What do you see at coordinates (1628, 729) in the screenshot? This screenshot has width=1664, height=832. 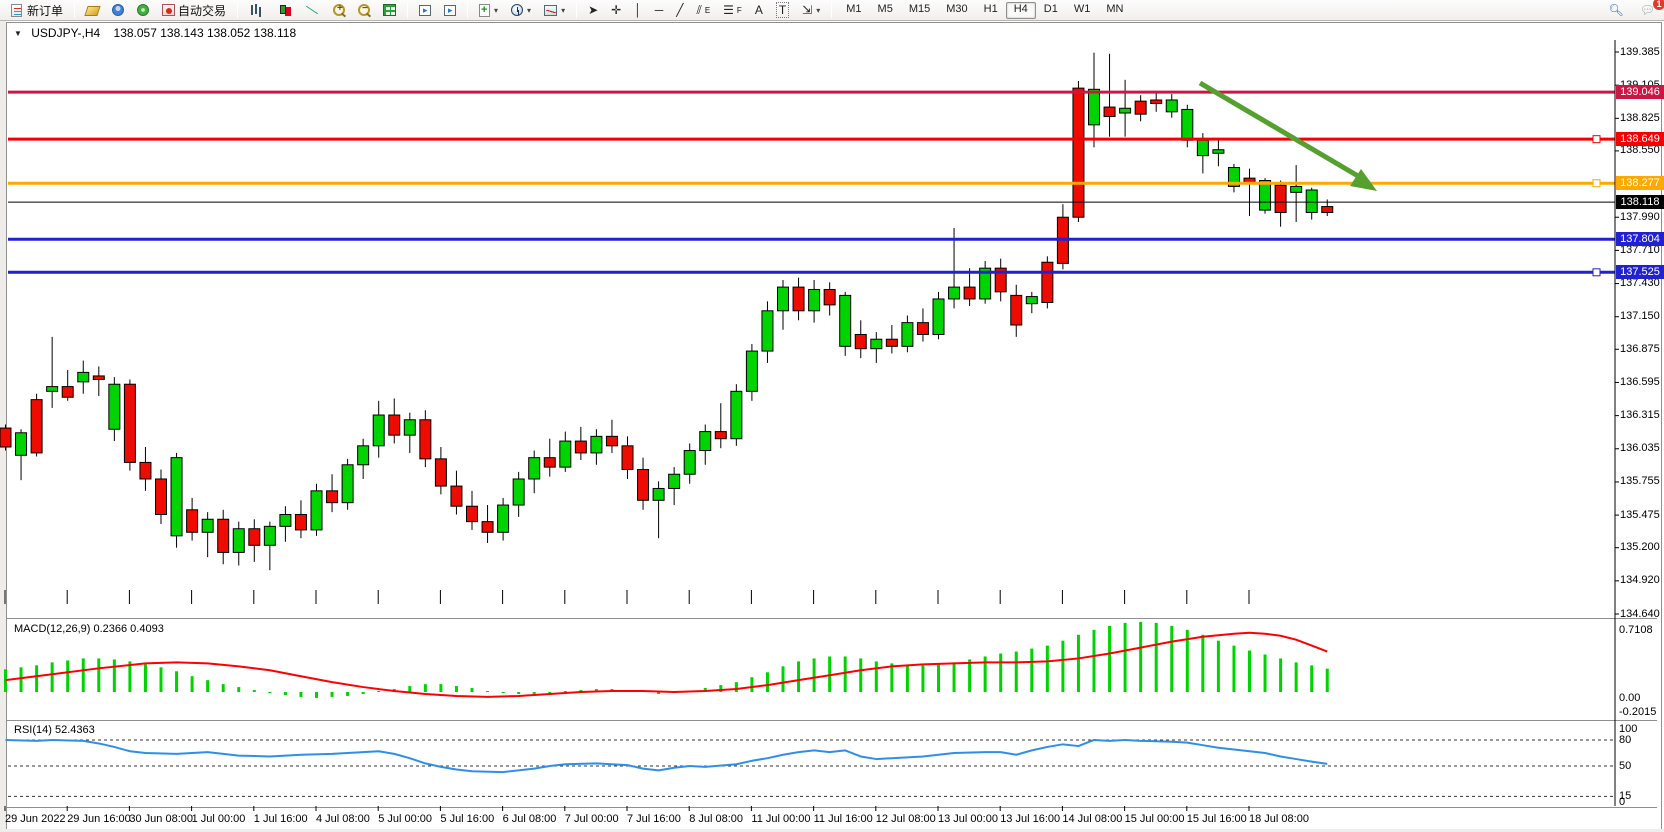 I see `rsi-scale-label: 100` at bounding box center [1628, 729].